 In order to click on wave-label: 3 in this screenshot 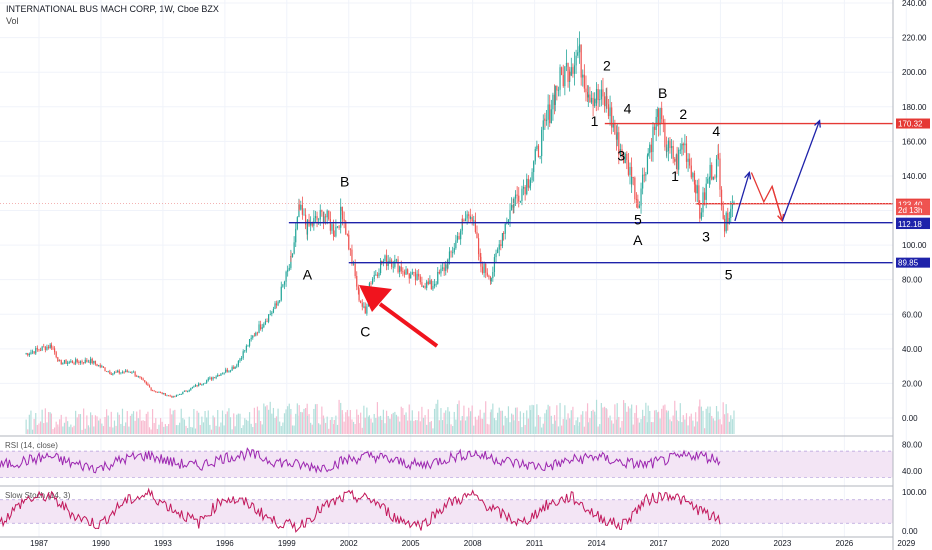, I will do `click(621, 155)`.